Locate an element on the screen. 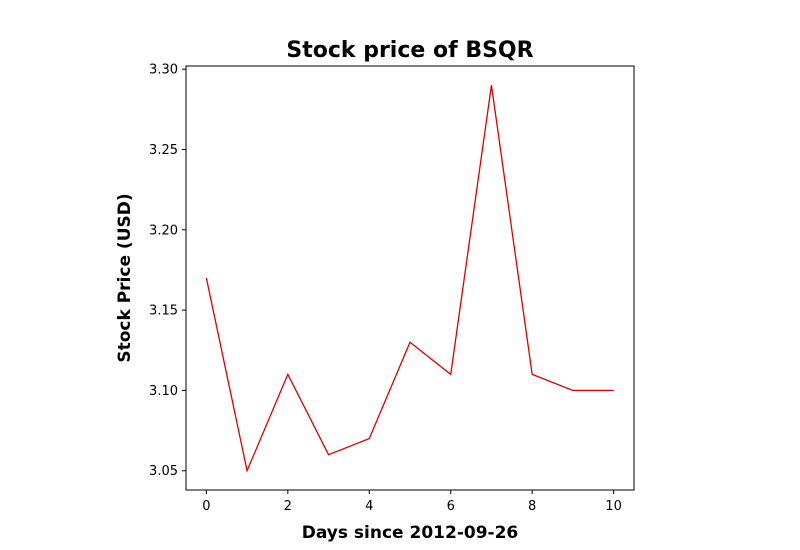 The width and height of the screenshot is (800, 550). y-tick-label: 3.30 is located at coordinates (163, 70).